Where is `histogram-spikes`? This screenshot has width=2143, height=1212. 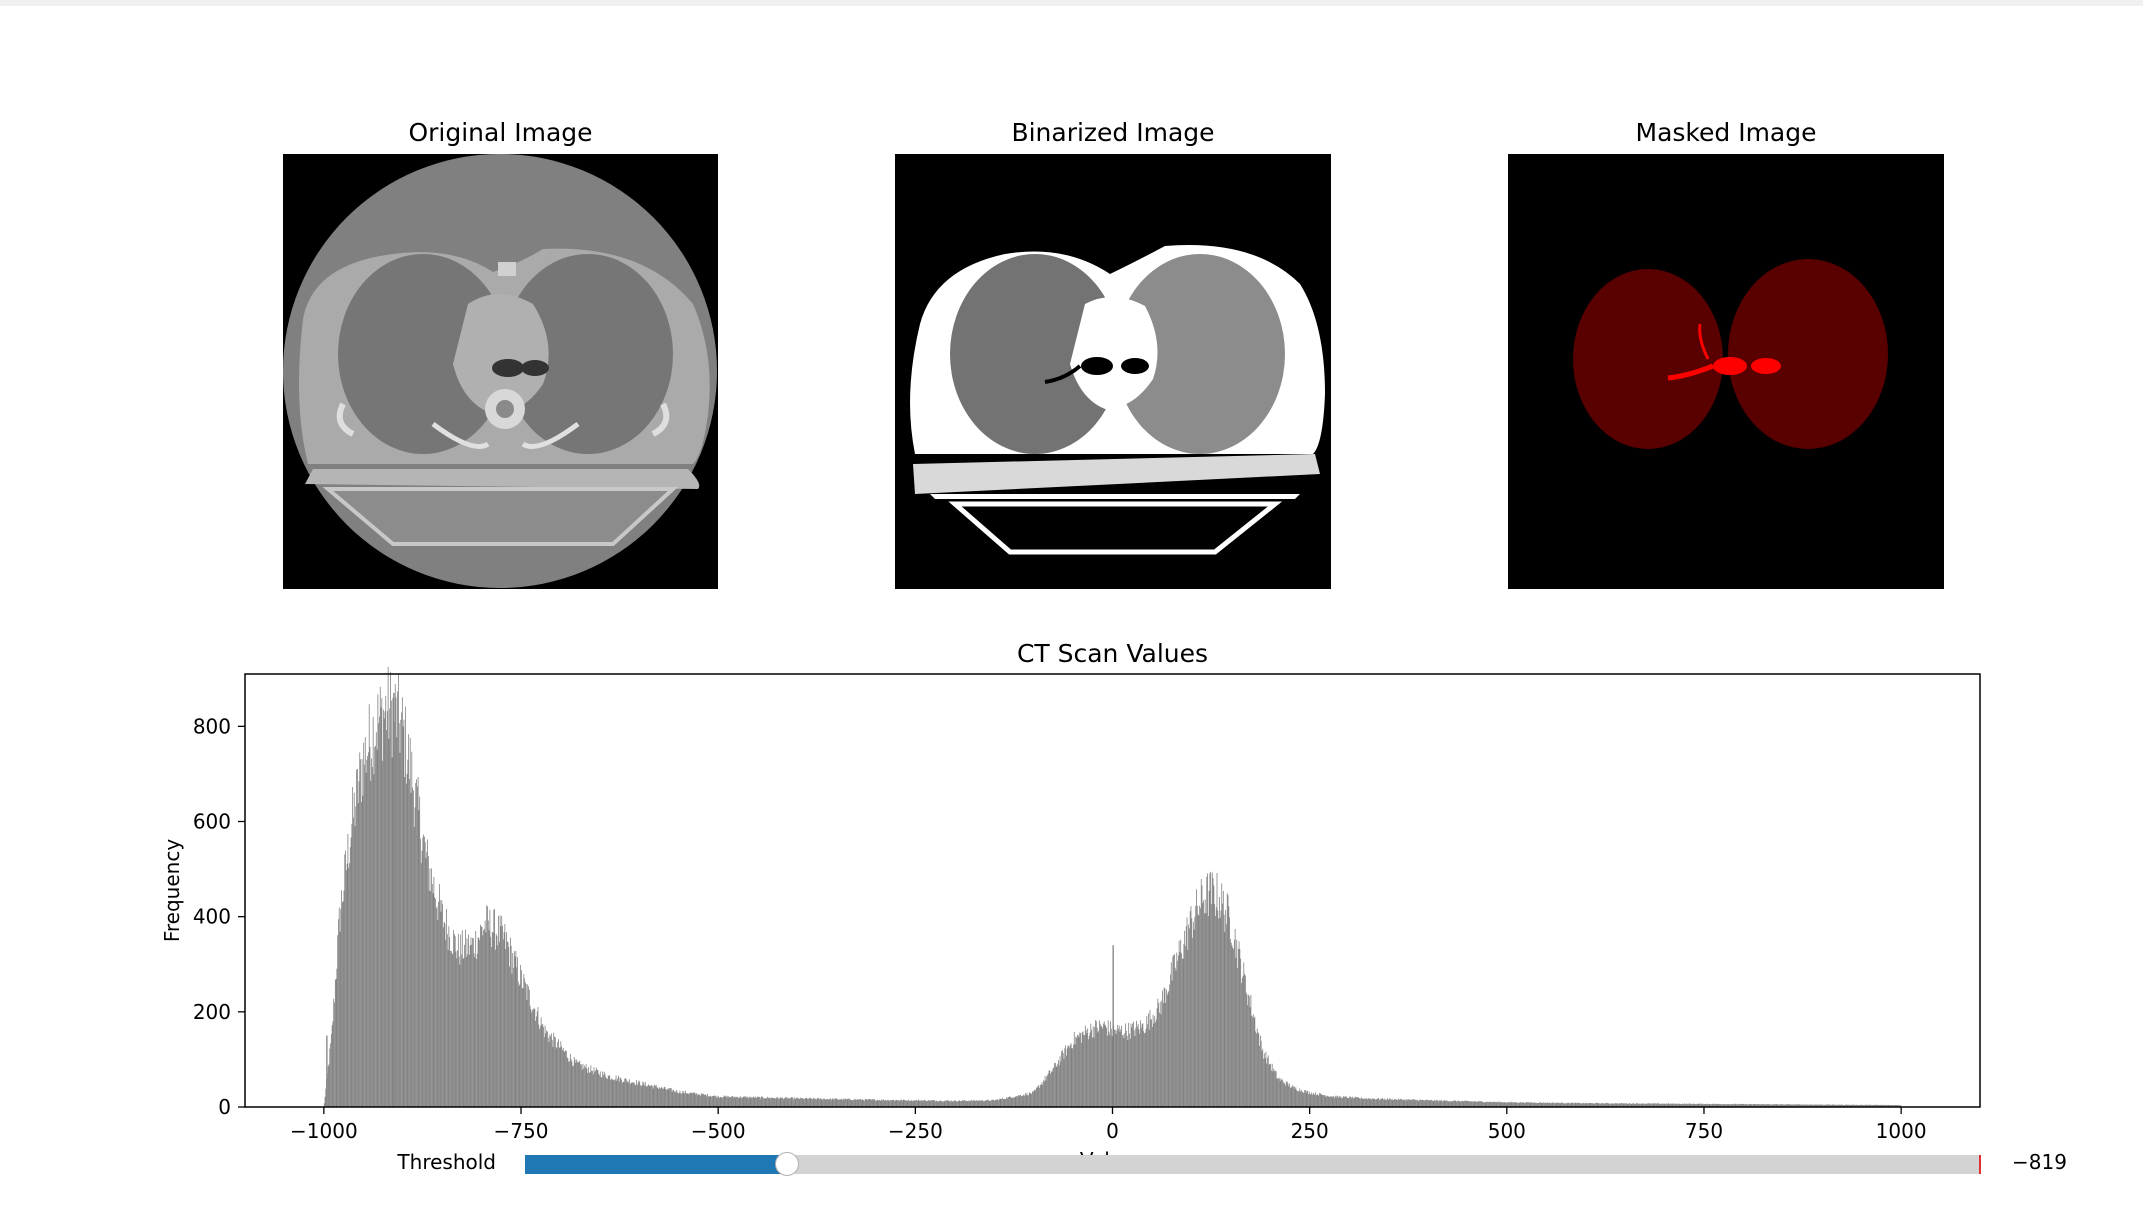 histogram-spikes is located at coordinates (720, 900).